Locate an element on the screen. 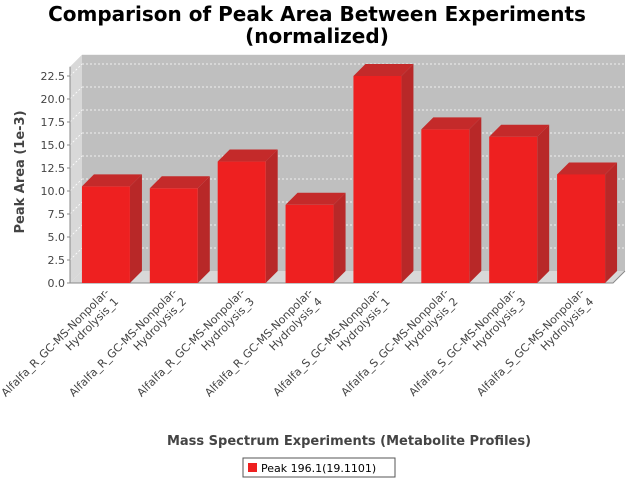  legend-label: Peak 196.1(19.1101) is located at coordinates (318, 468).